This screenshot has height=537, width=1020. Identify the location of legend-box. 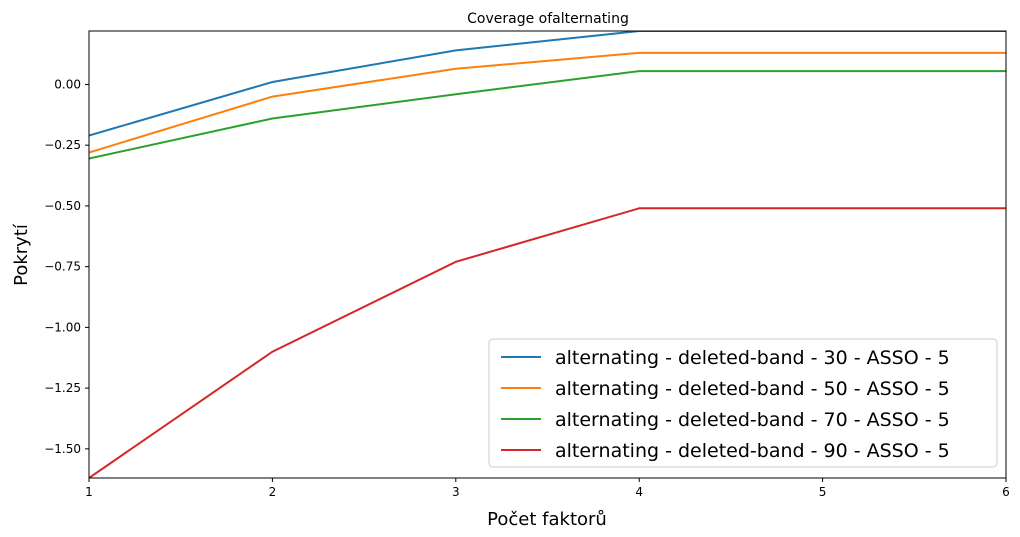
(743, 403).